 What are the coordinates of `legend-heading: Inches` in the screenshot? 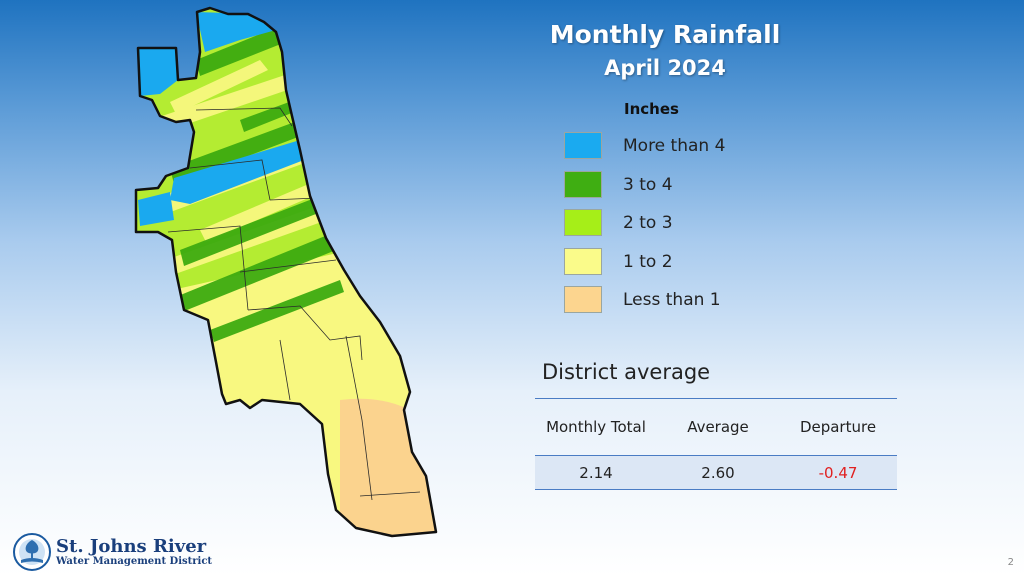 It's located at (651, 109).